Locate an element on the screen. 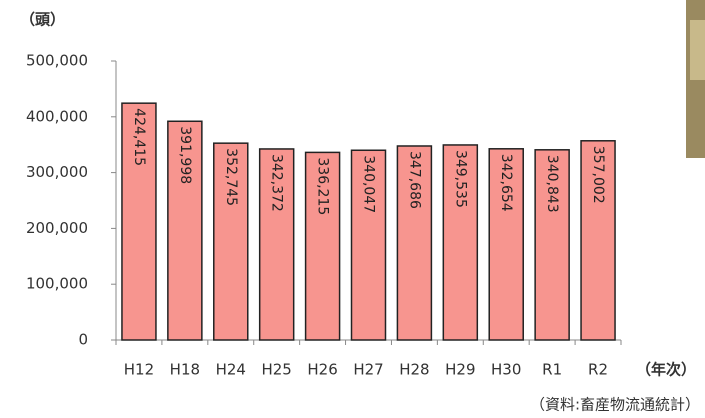 The image size is (705, 418). x-tick-label: H29 is located at coordinates (460, 370).